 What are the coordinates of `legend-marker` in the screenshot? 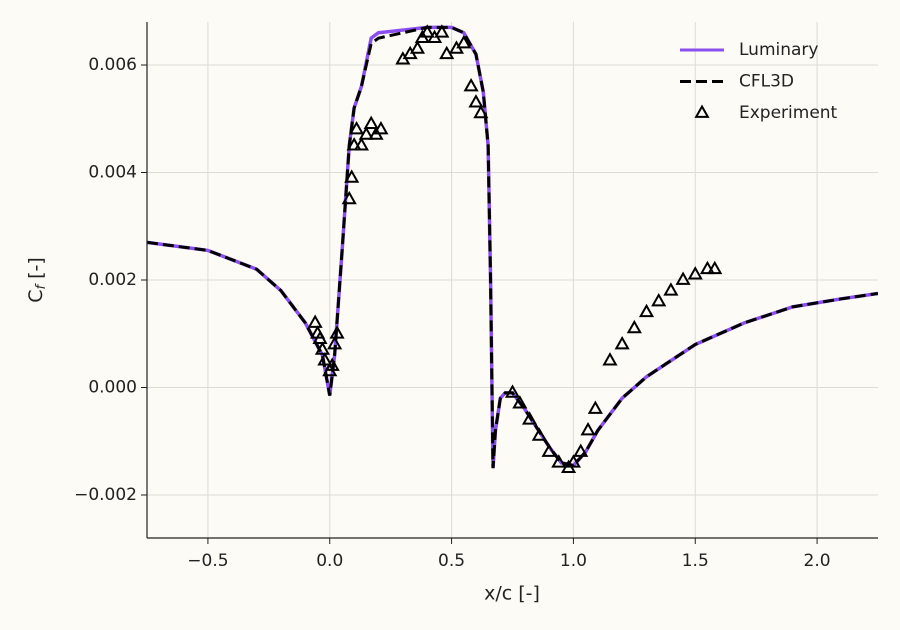 It's located at (702, 111).